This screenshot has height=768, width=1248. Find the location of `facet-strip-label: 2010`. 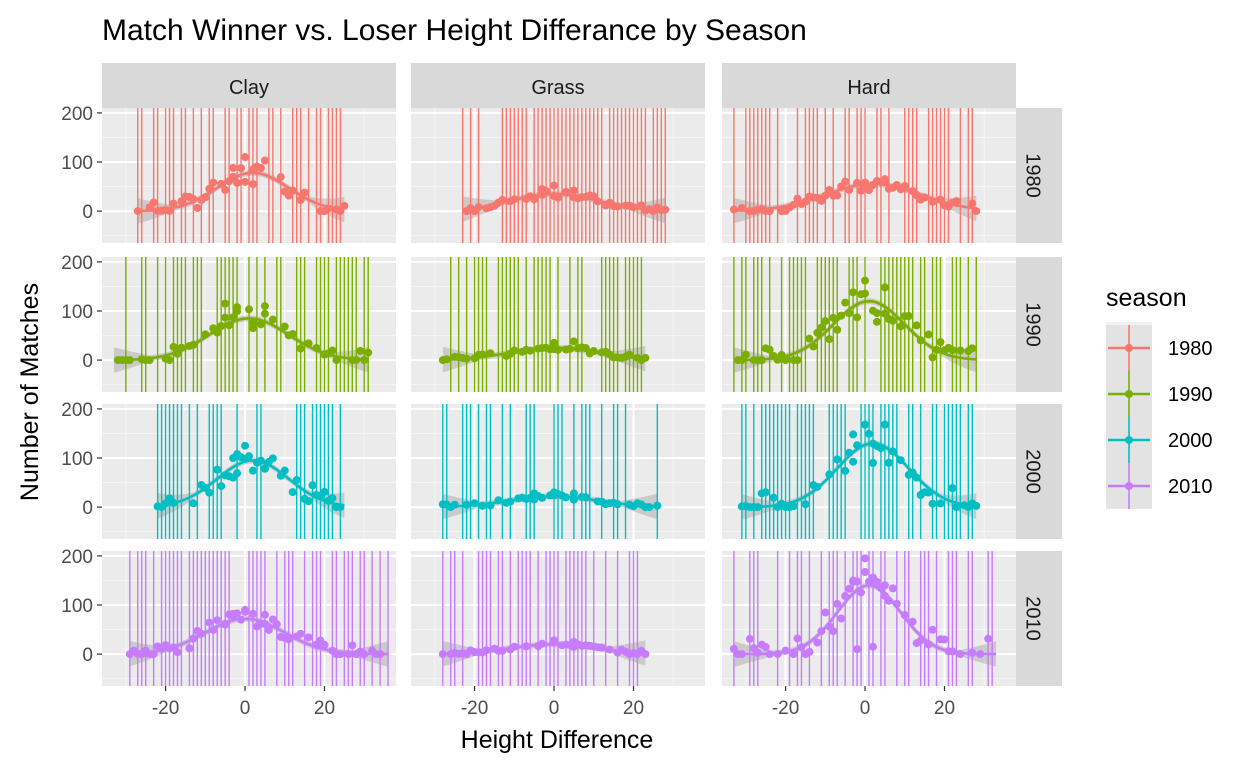

facet-strip-label: 2010 is located at coordinates (1033, 618).